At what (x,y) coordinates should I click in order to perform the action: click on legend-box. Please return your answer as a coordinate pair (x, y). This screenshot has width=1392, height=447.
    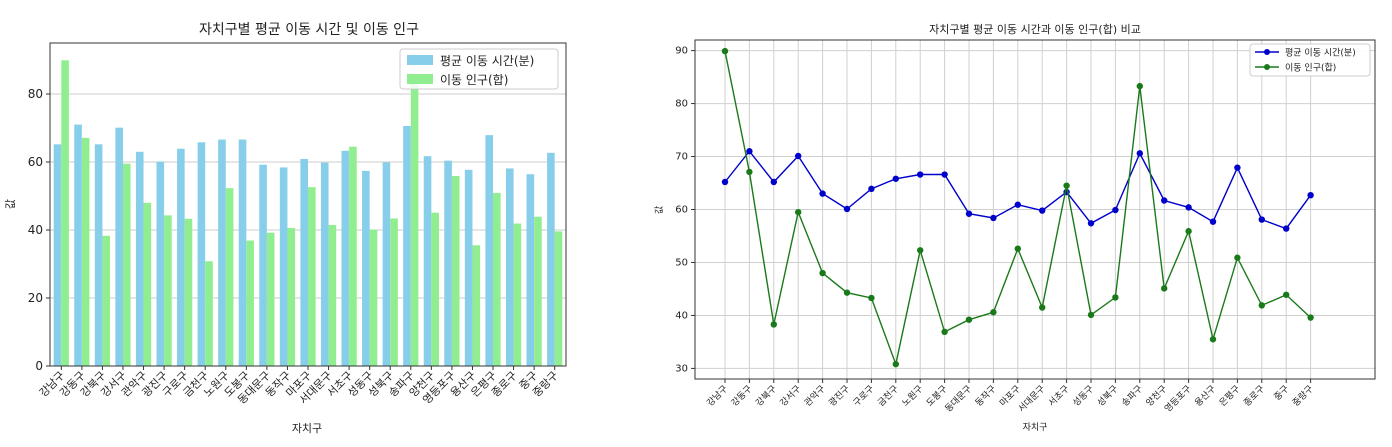
    Looking at the image, I should click on (1310, 60).